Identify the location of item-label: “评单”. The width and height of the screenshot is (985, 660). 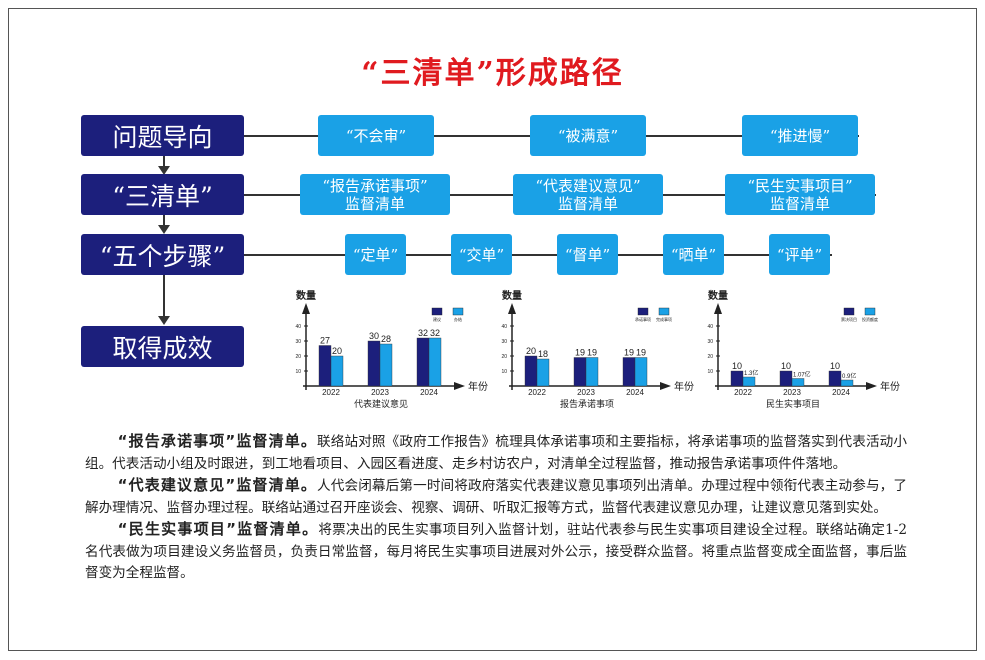
(799, 254).